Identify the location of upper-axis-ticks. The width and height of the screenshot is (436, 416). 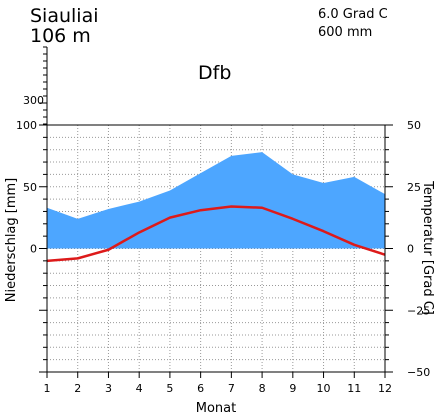
(43, 85).